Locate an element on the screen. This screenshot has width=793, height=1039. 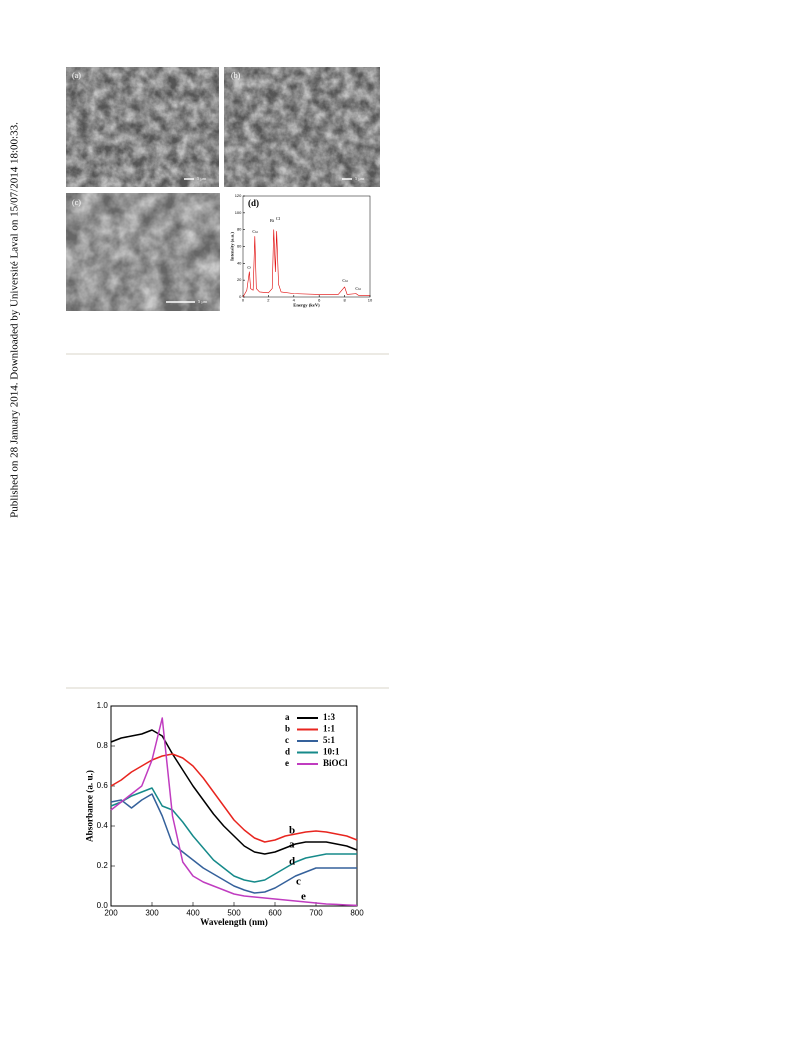
peak-label: Bi is located at coordinates (272, 220).